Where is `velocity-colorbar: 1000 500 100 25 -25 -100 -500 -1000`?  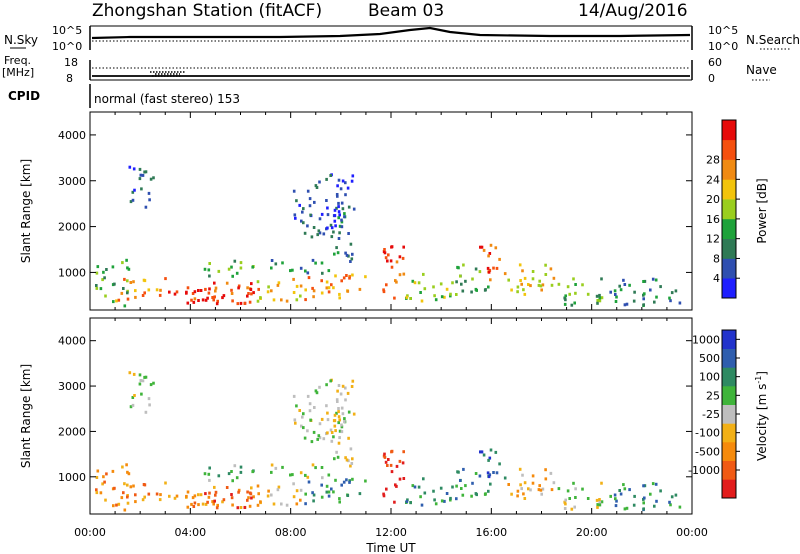 velocity-colorbar: 1000 500 100 25 -25 -100 -500 -1000 is located at coordinates (714, 414).